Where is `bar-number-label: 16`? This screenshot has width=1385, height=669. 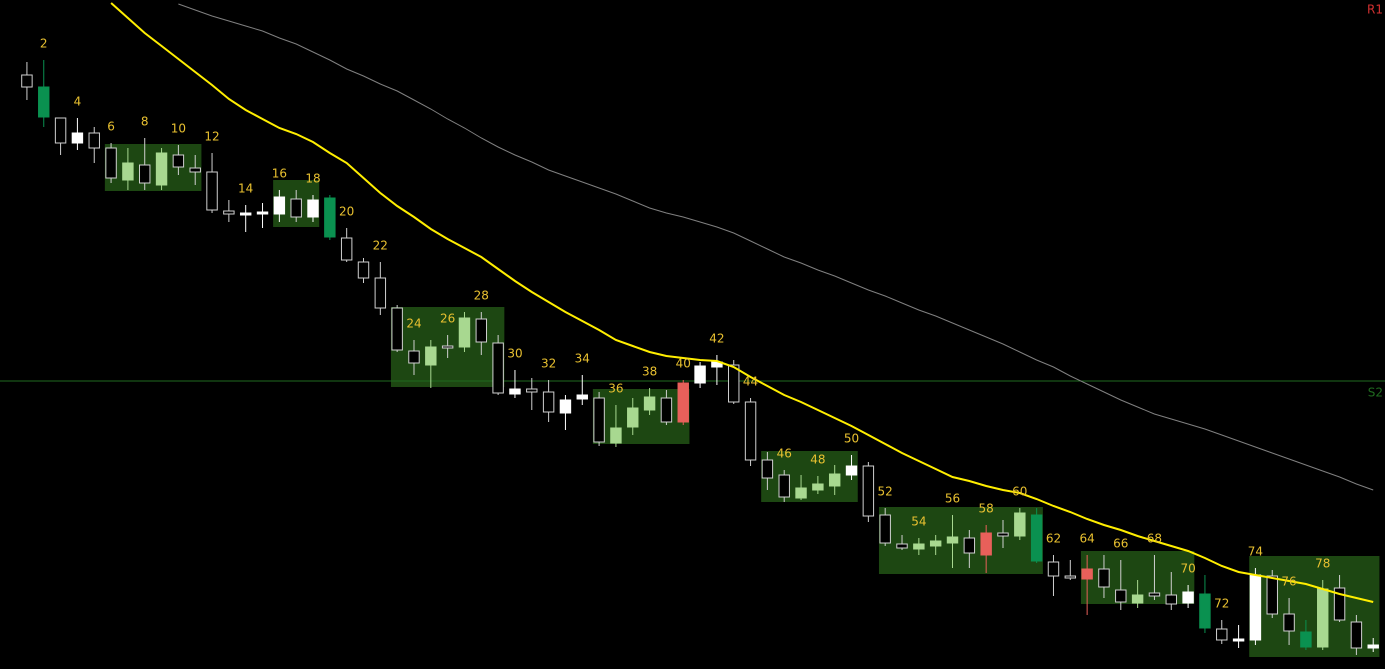 bar-number-label: 16 is located at coordinates (279, 174).